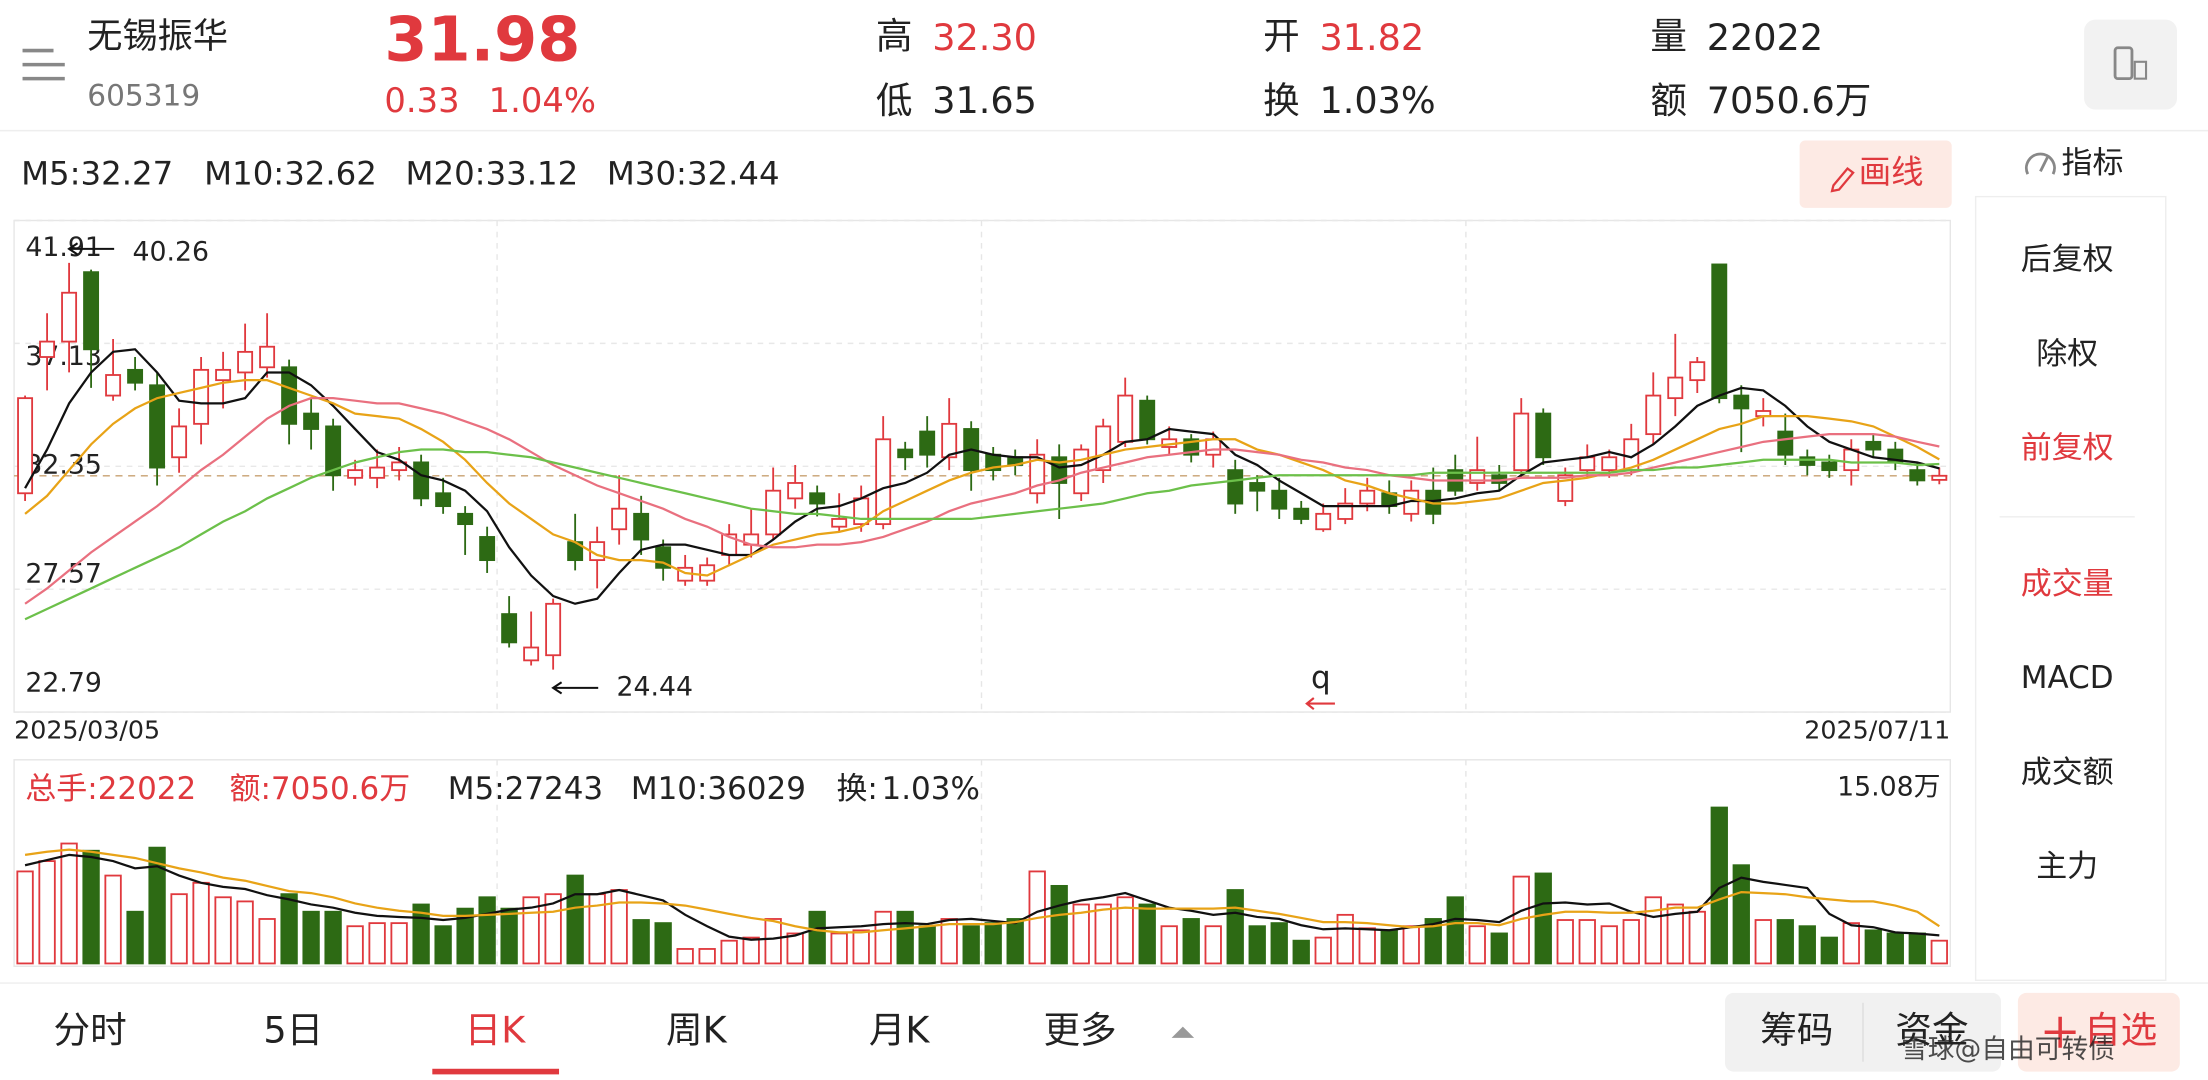  What do you see at coordinates (1877, 730) in the screenshot?
I see `x-tick-label: 2025/07/11` at bounding box center [1877, 730].